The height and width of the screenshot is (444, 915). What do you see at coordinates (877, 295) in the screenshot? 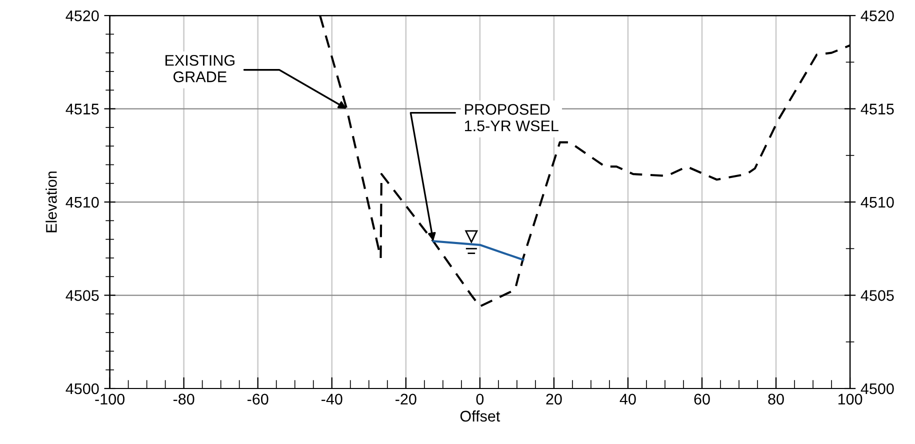
I see `y2-tick-label: 4505` at bounding box center [877, 295].